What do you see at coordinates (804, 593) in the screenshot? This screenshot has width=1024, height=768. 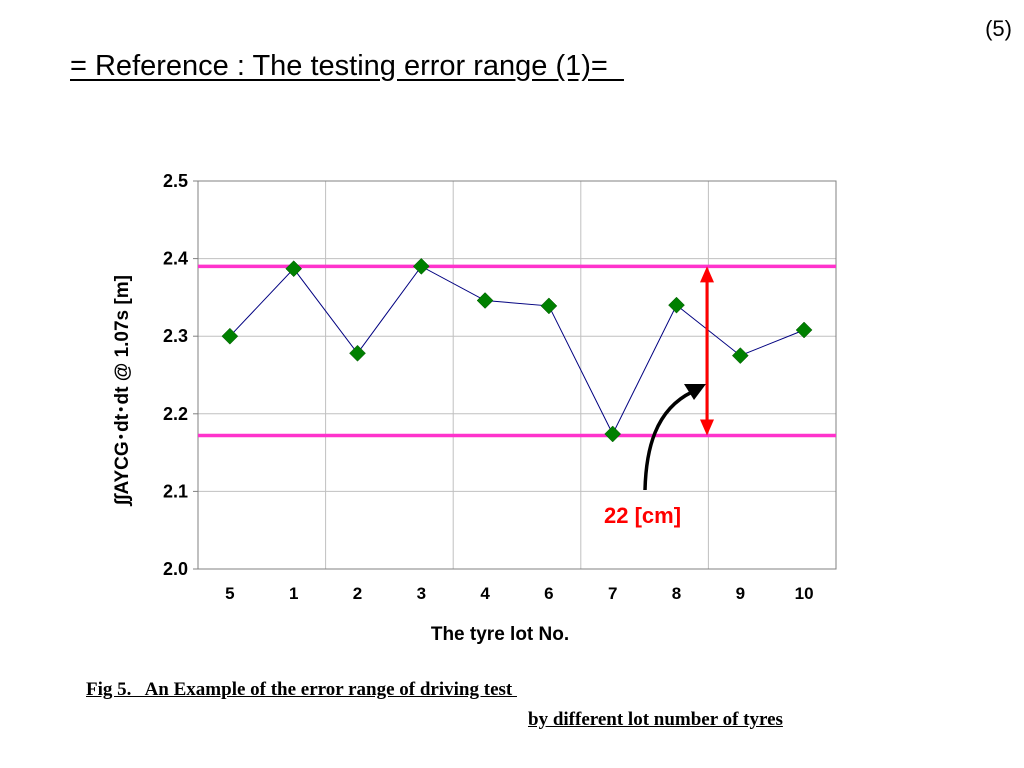 I see `x-tick-label: 10` at bounding box center [804, 593].